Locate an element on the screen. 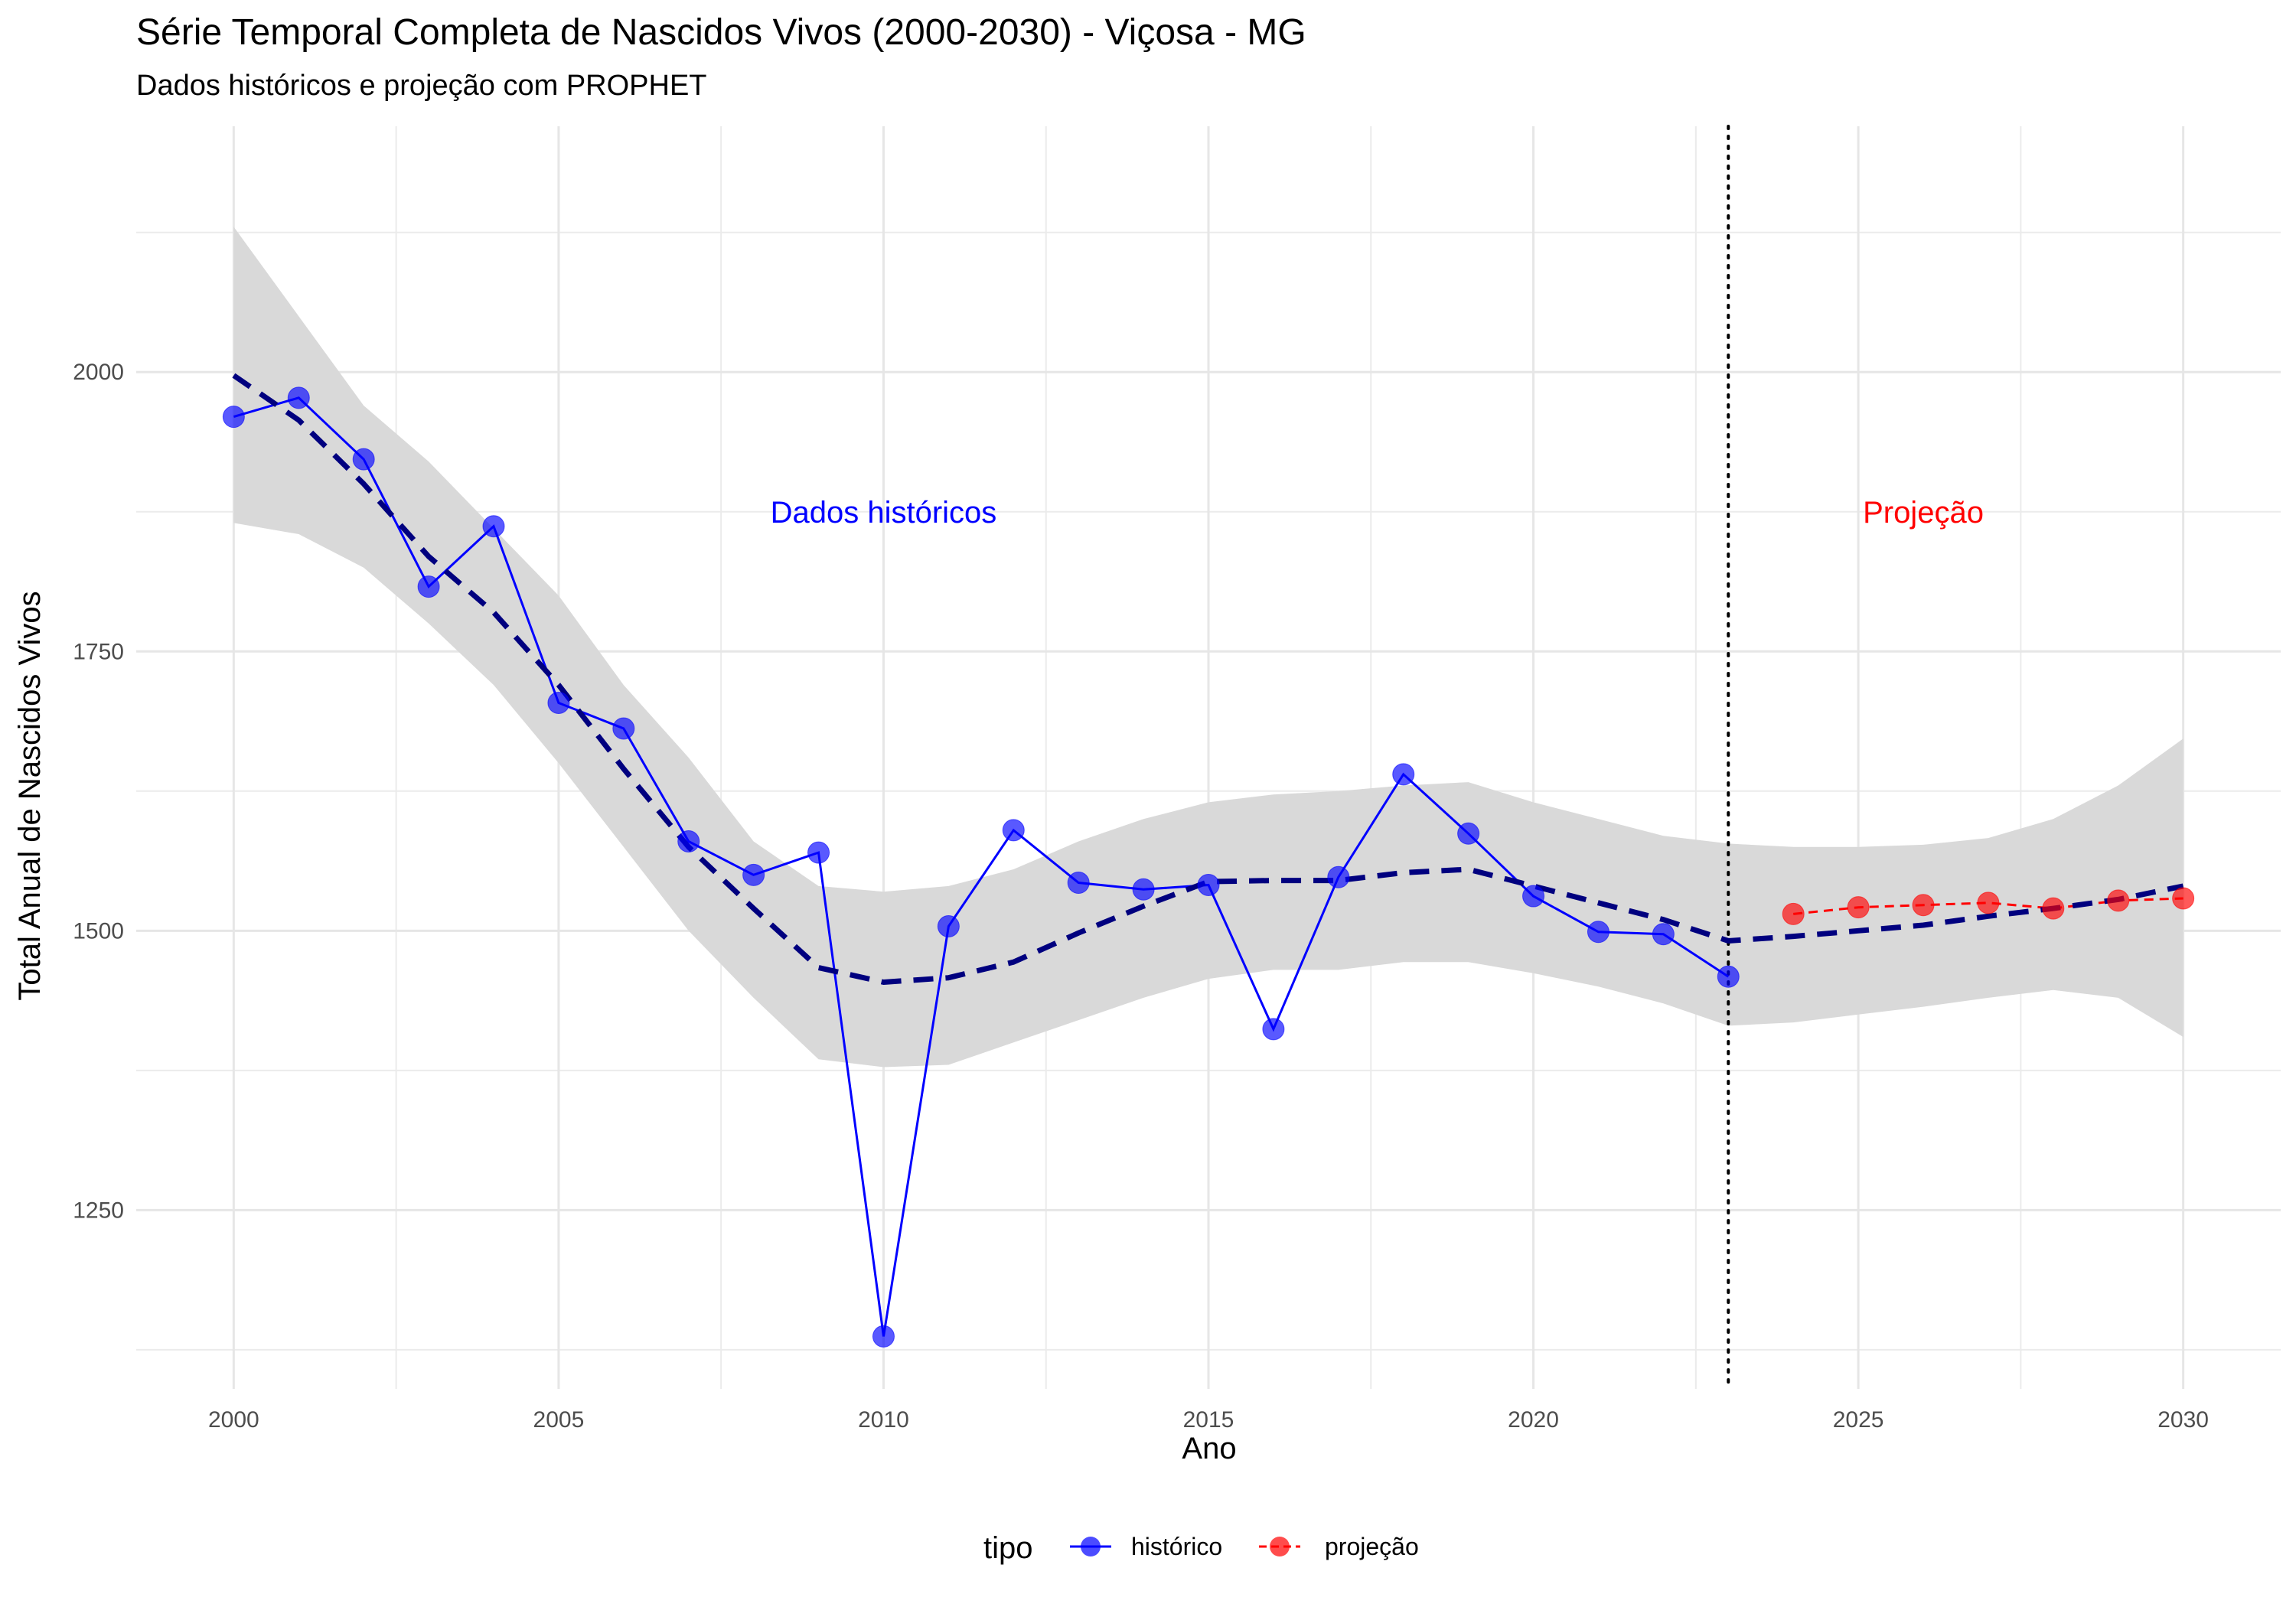 This screenshot has width=2296, height=1607. legend-label-projecao: projeção is located at coordinates (1372, 1546).